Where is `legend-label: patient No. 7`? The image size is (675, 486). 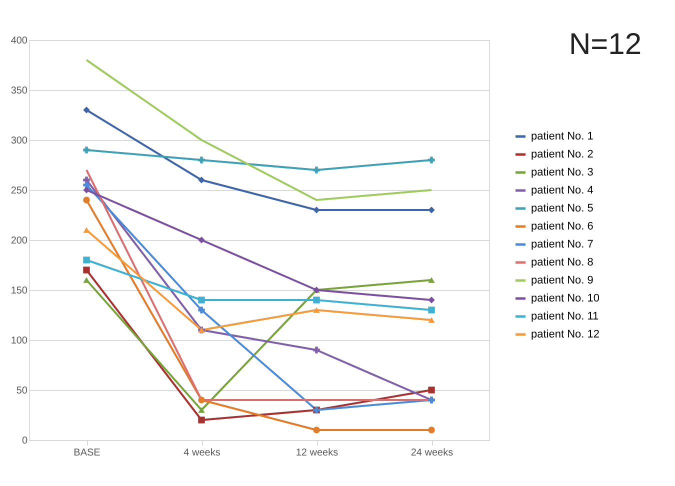 legend-label: patient No. 7 is located at coordinates (562, 244).